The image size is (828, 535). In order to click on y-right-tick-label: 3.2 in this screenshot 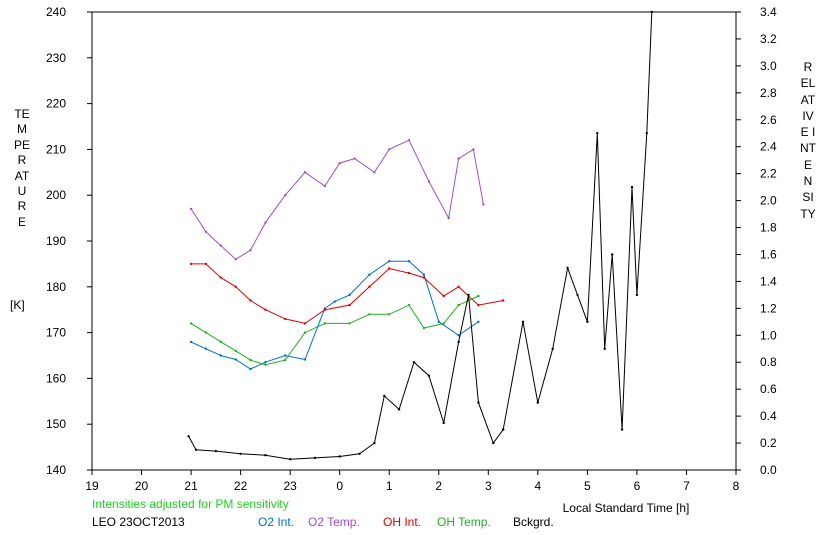, I will do `click(768, 39)`.